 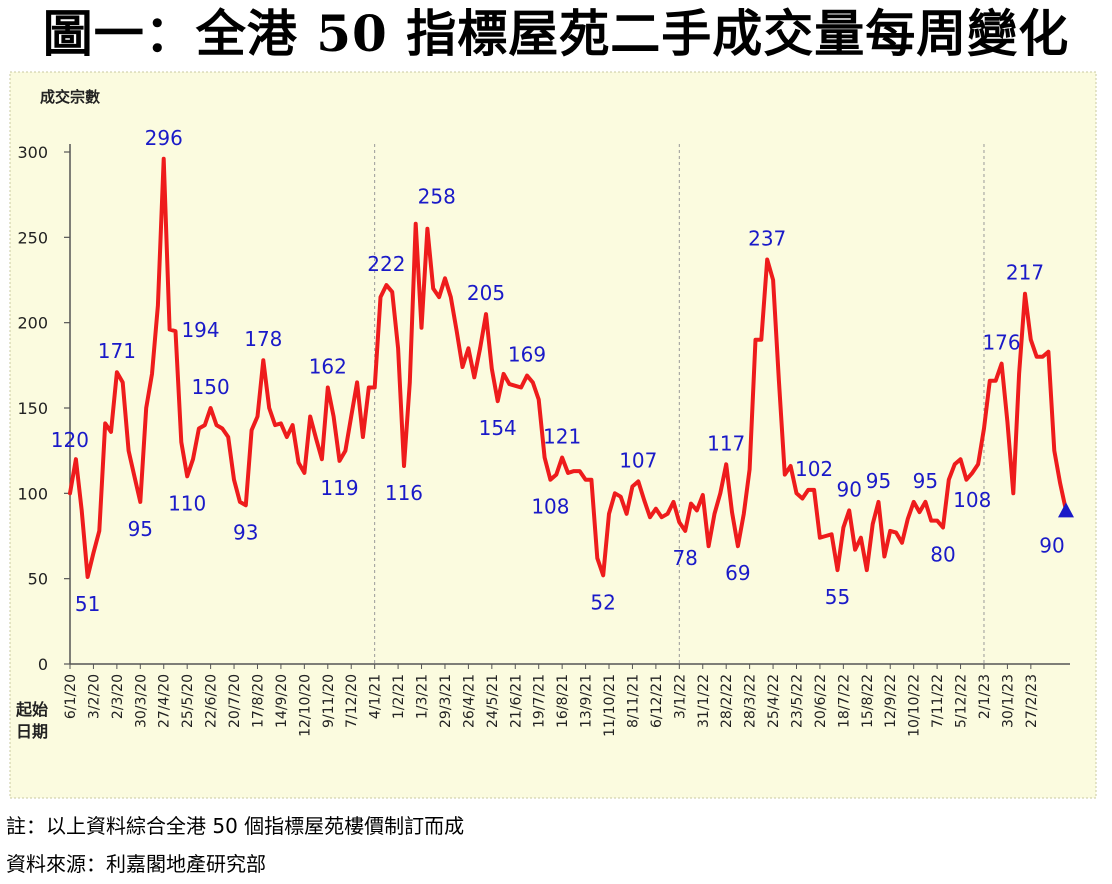 I want to click on data-label: 150, so click(x=211, y=387).